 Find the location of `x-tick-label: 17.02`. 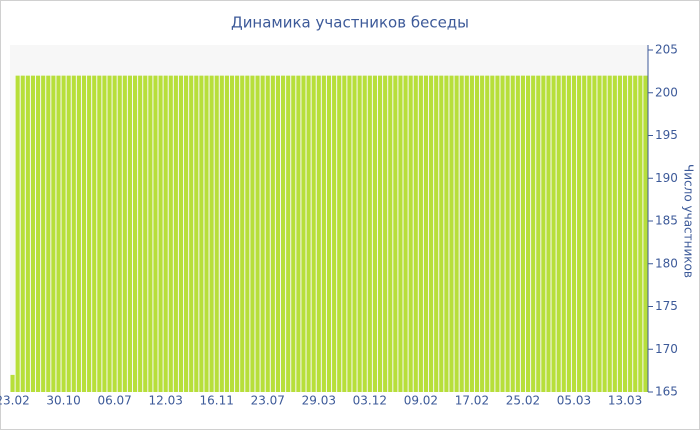

x-tick-label: 17.02 is located at coordinates (472, 401).